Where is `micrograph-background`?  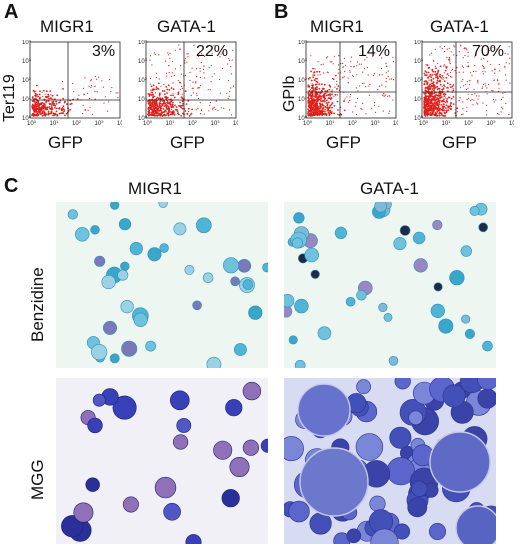 micrograph-background is located at coordinates (390, 285).